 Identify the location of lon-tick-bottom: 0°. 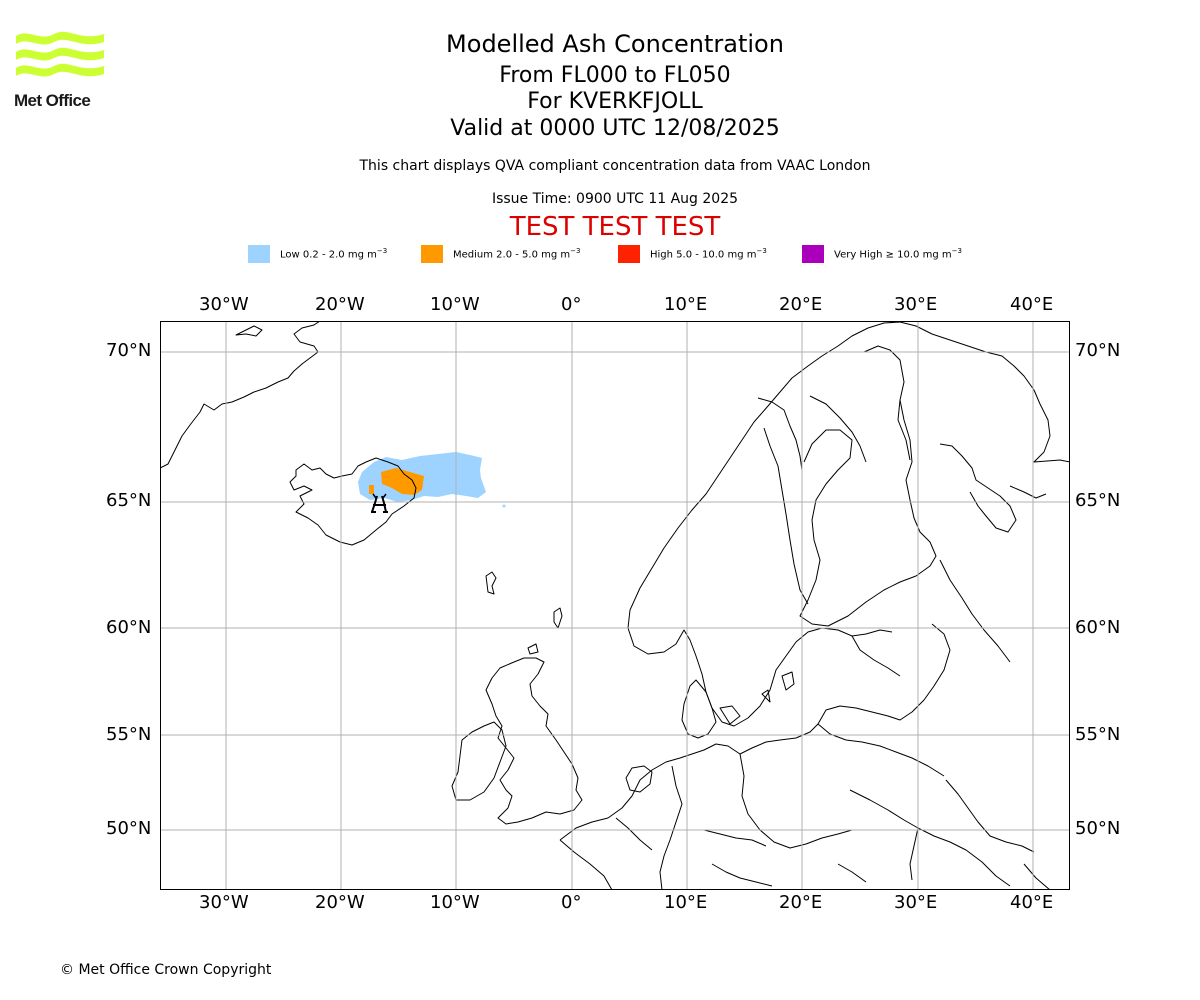
(571, 902).